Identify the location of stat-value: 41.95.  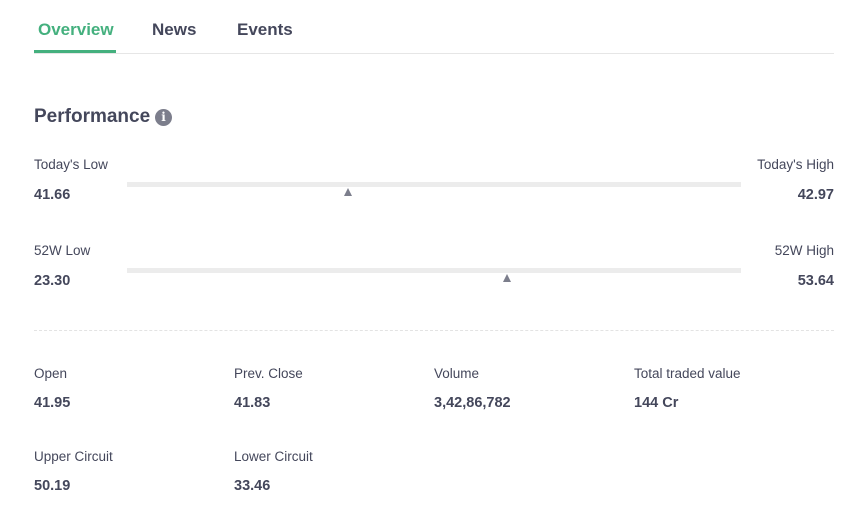
(52, 403).